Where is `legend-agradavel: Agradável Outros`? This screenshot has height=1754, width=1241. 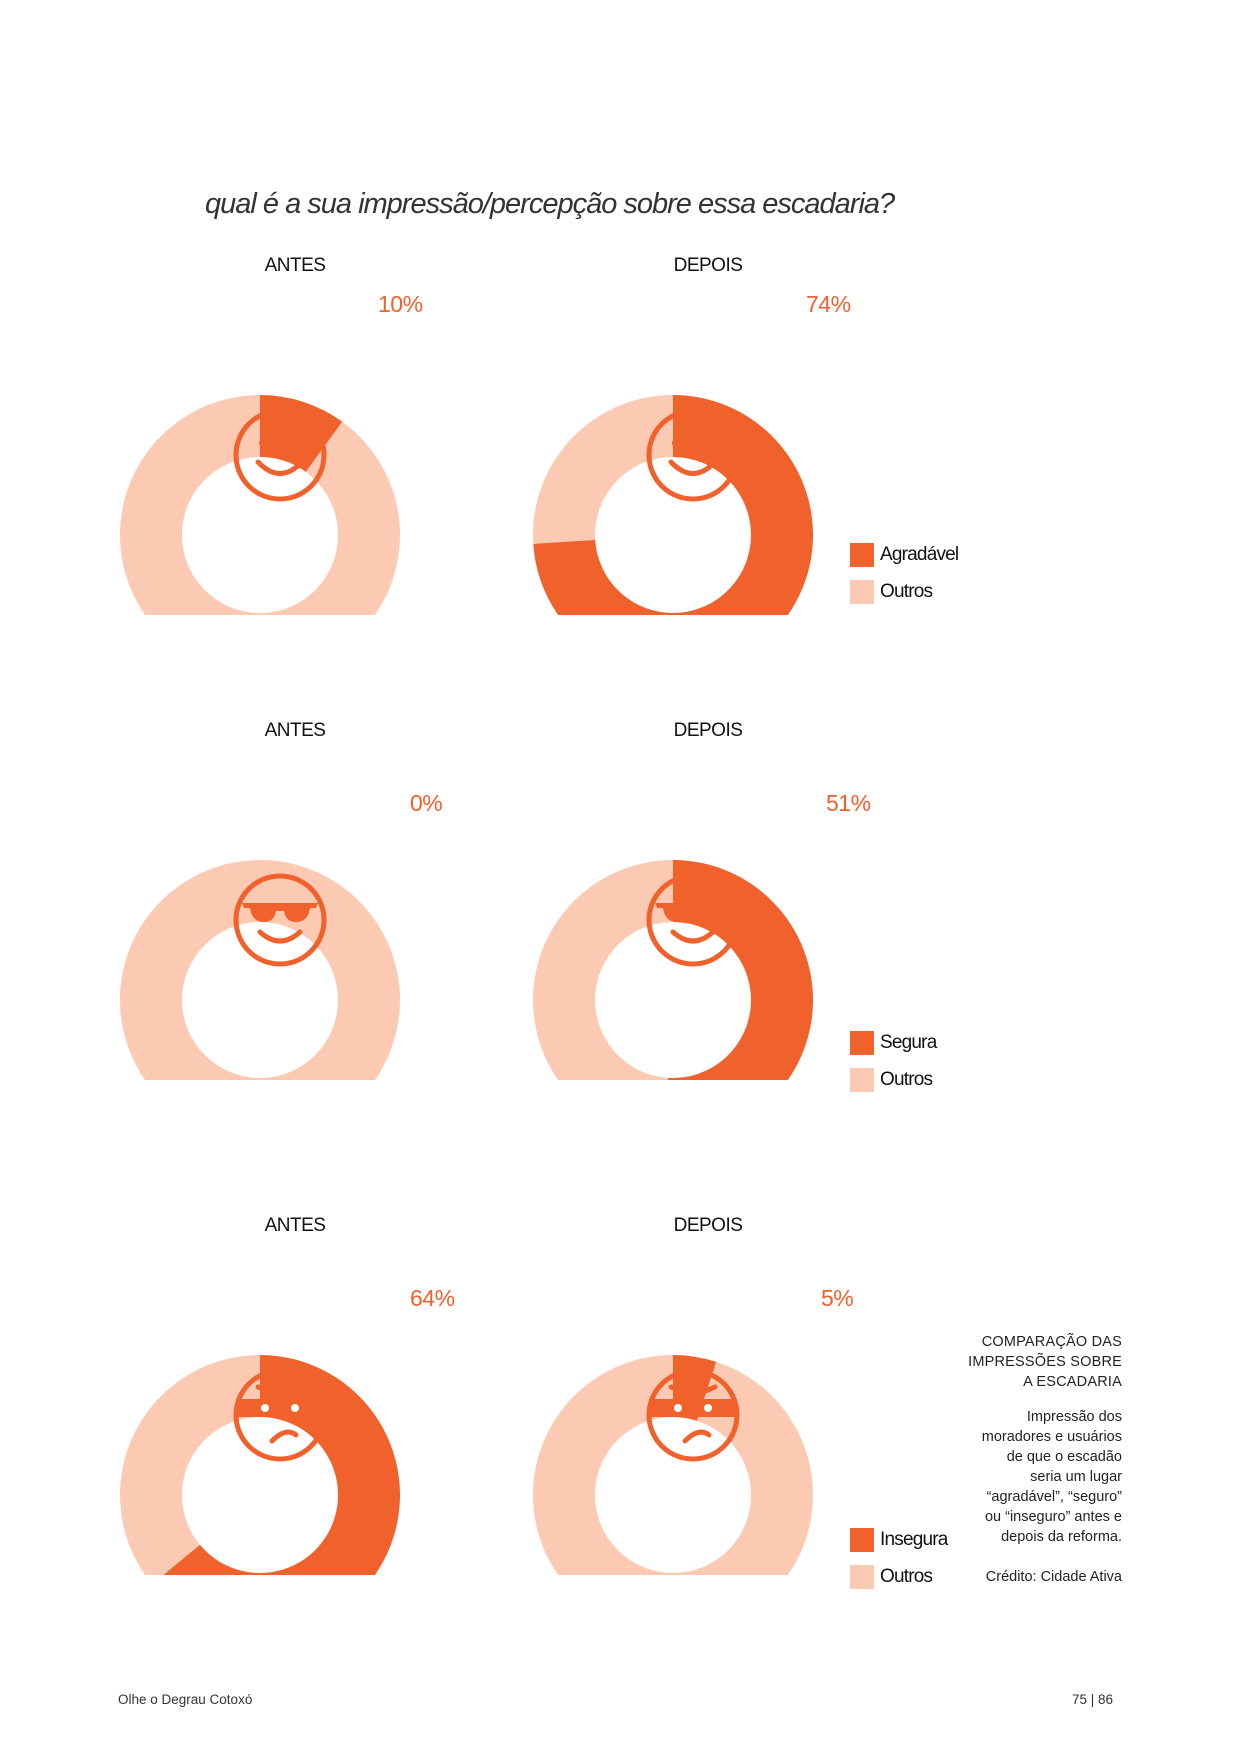
legend-agradavel: Agradável Outros is located at coordinates (904, 573).